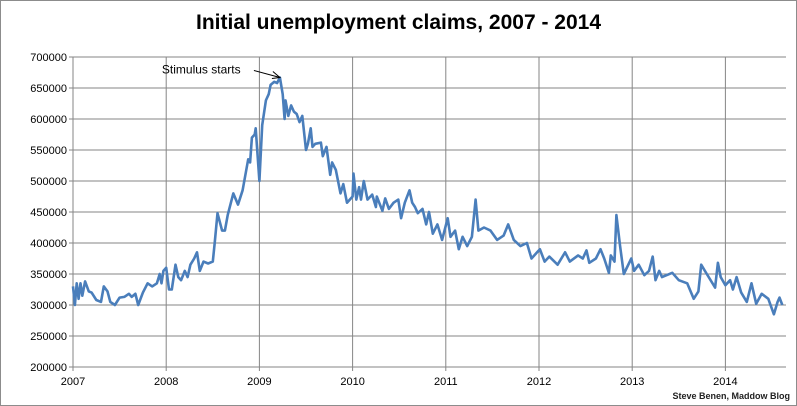 The image size is (797, 406). What do you see at coordinates (632, 382) in the screenshot?
I see `x-tick-label: 2013` at bounding box center [632, 382].